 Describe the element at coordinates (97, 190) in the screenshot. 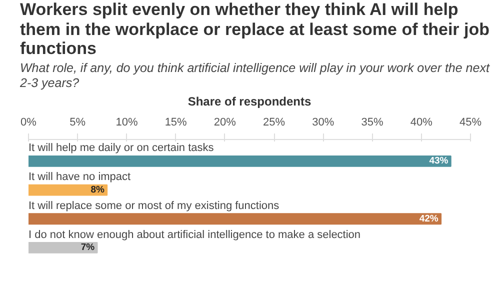

I see `data-label: 8%` at that location.